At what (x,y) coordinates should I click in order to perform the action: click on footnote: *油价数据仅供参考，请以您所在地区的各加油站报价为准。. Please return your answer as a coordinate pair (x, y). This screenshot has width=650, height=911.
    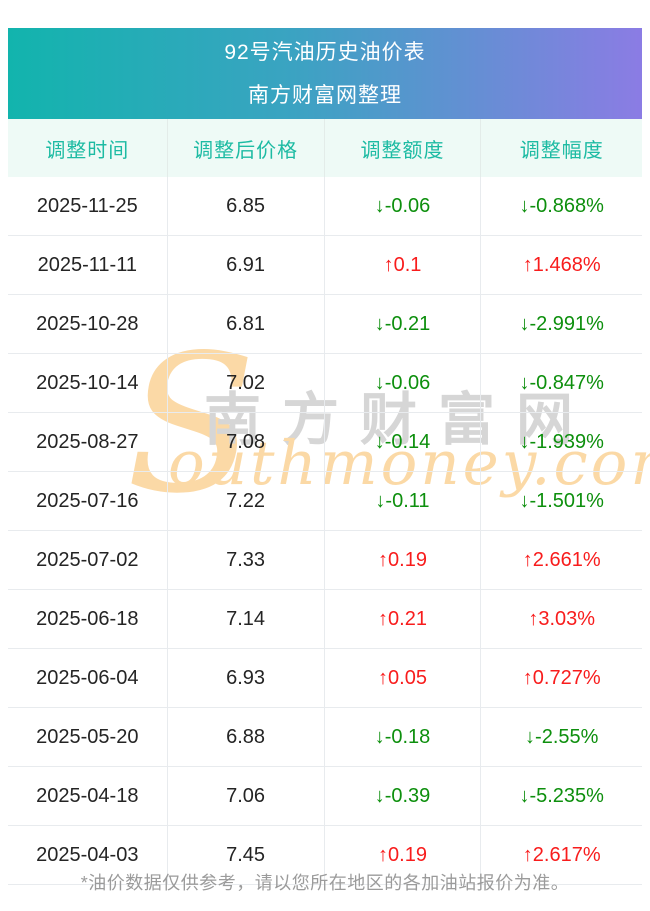
    Looking at the image, I should click on (325, 883).